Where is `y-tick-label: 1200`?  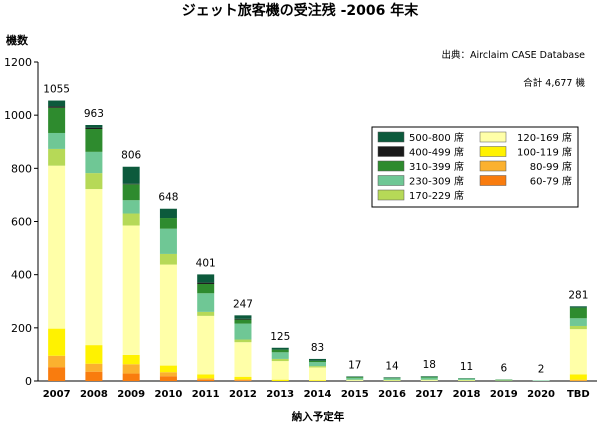
y-tick-label: 1200 is located at coordinates (18, 62).